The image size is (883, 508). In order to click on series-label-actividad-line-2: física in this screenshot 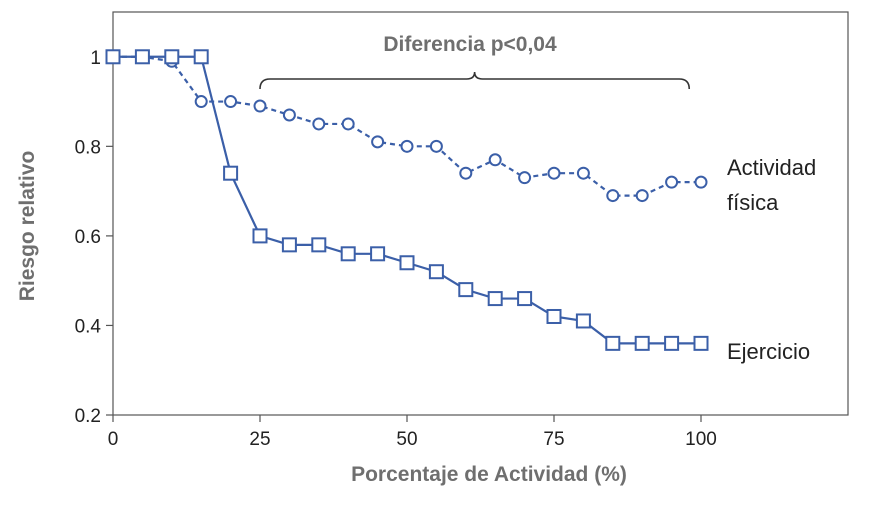, I will do `click(753, 202)`.